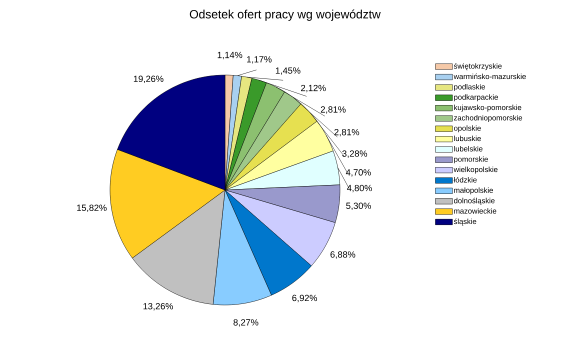  Describe the element at coordinates (92, 208) in the screenshot. I see `data-label: 15,82%` at that location.